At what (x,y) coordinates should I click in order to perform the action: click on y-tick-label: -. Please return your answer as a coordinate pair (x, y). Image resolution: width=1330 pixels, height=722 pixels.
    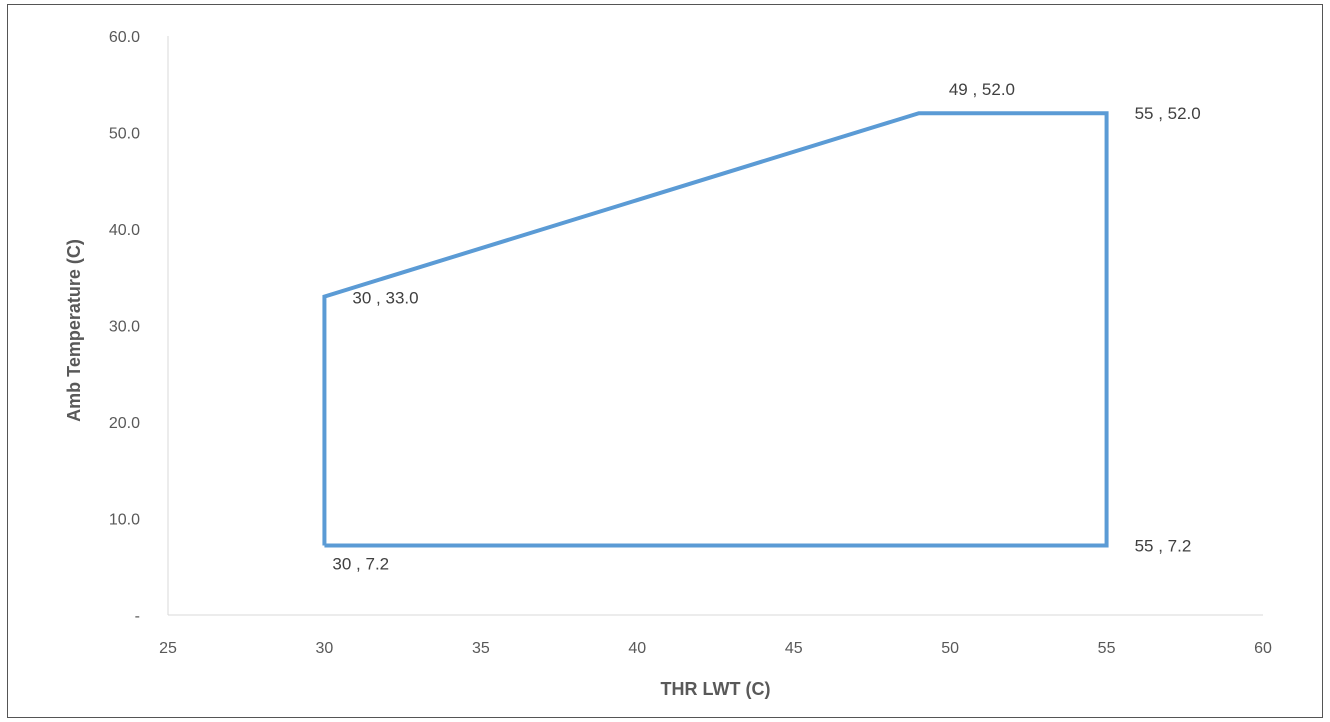
    Looking at the image, I should click on (137, 616).